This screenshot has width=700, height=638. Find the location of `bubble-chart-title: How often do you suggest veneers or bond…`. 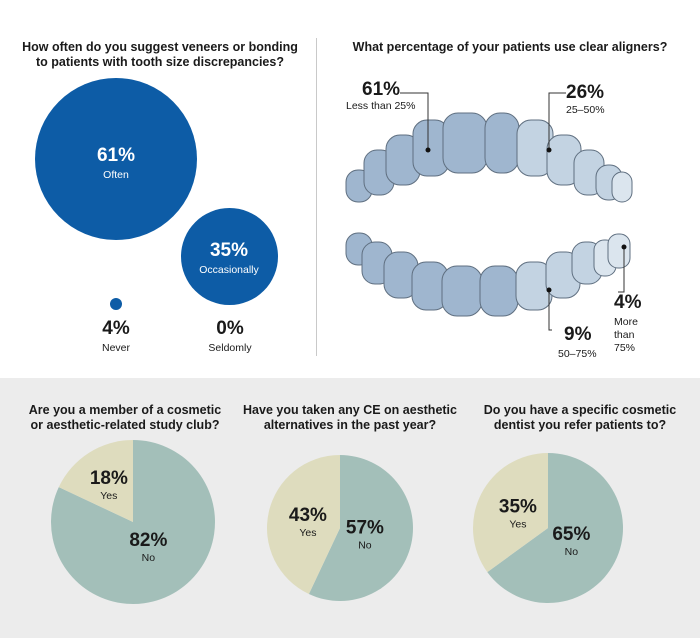

bubble-chart-title: How often do you suggest veneers or bond… is located at coordinates (160, 55).